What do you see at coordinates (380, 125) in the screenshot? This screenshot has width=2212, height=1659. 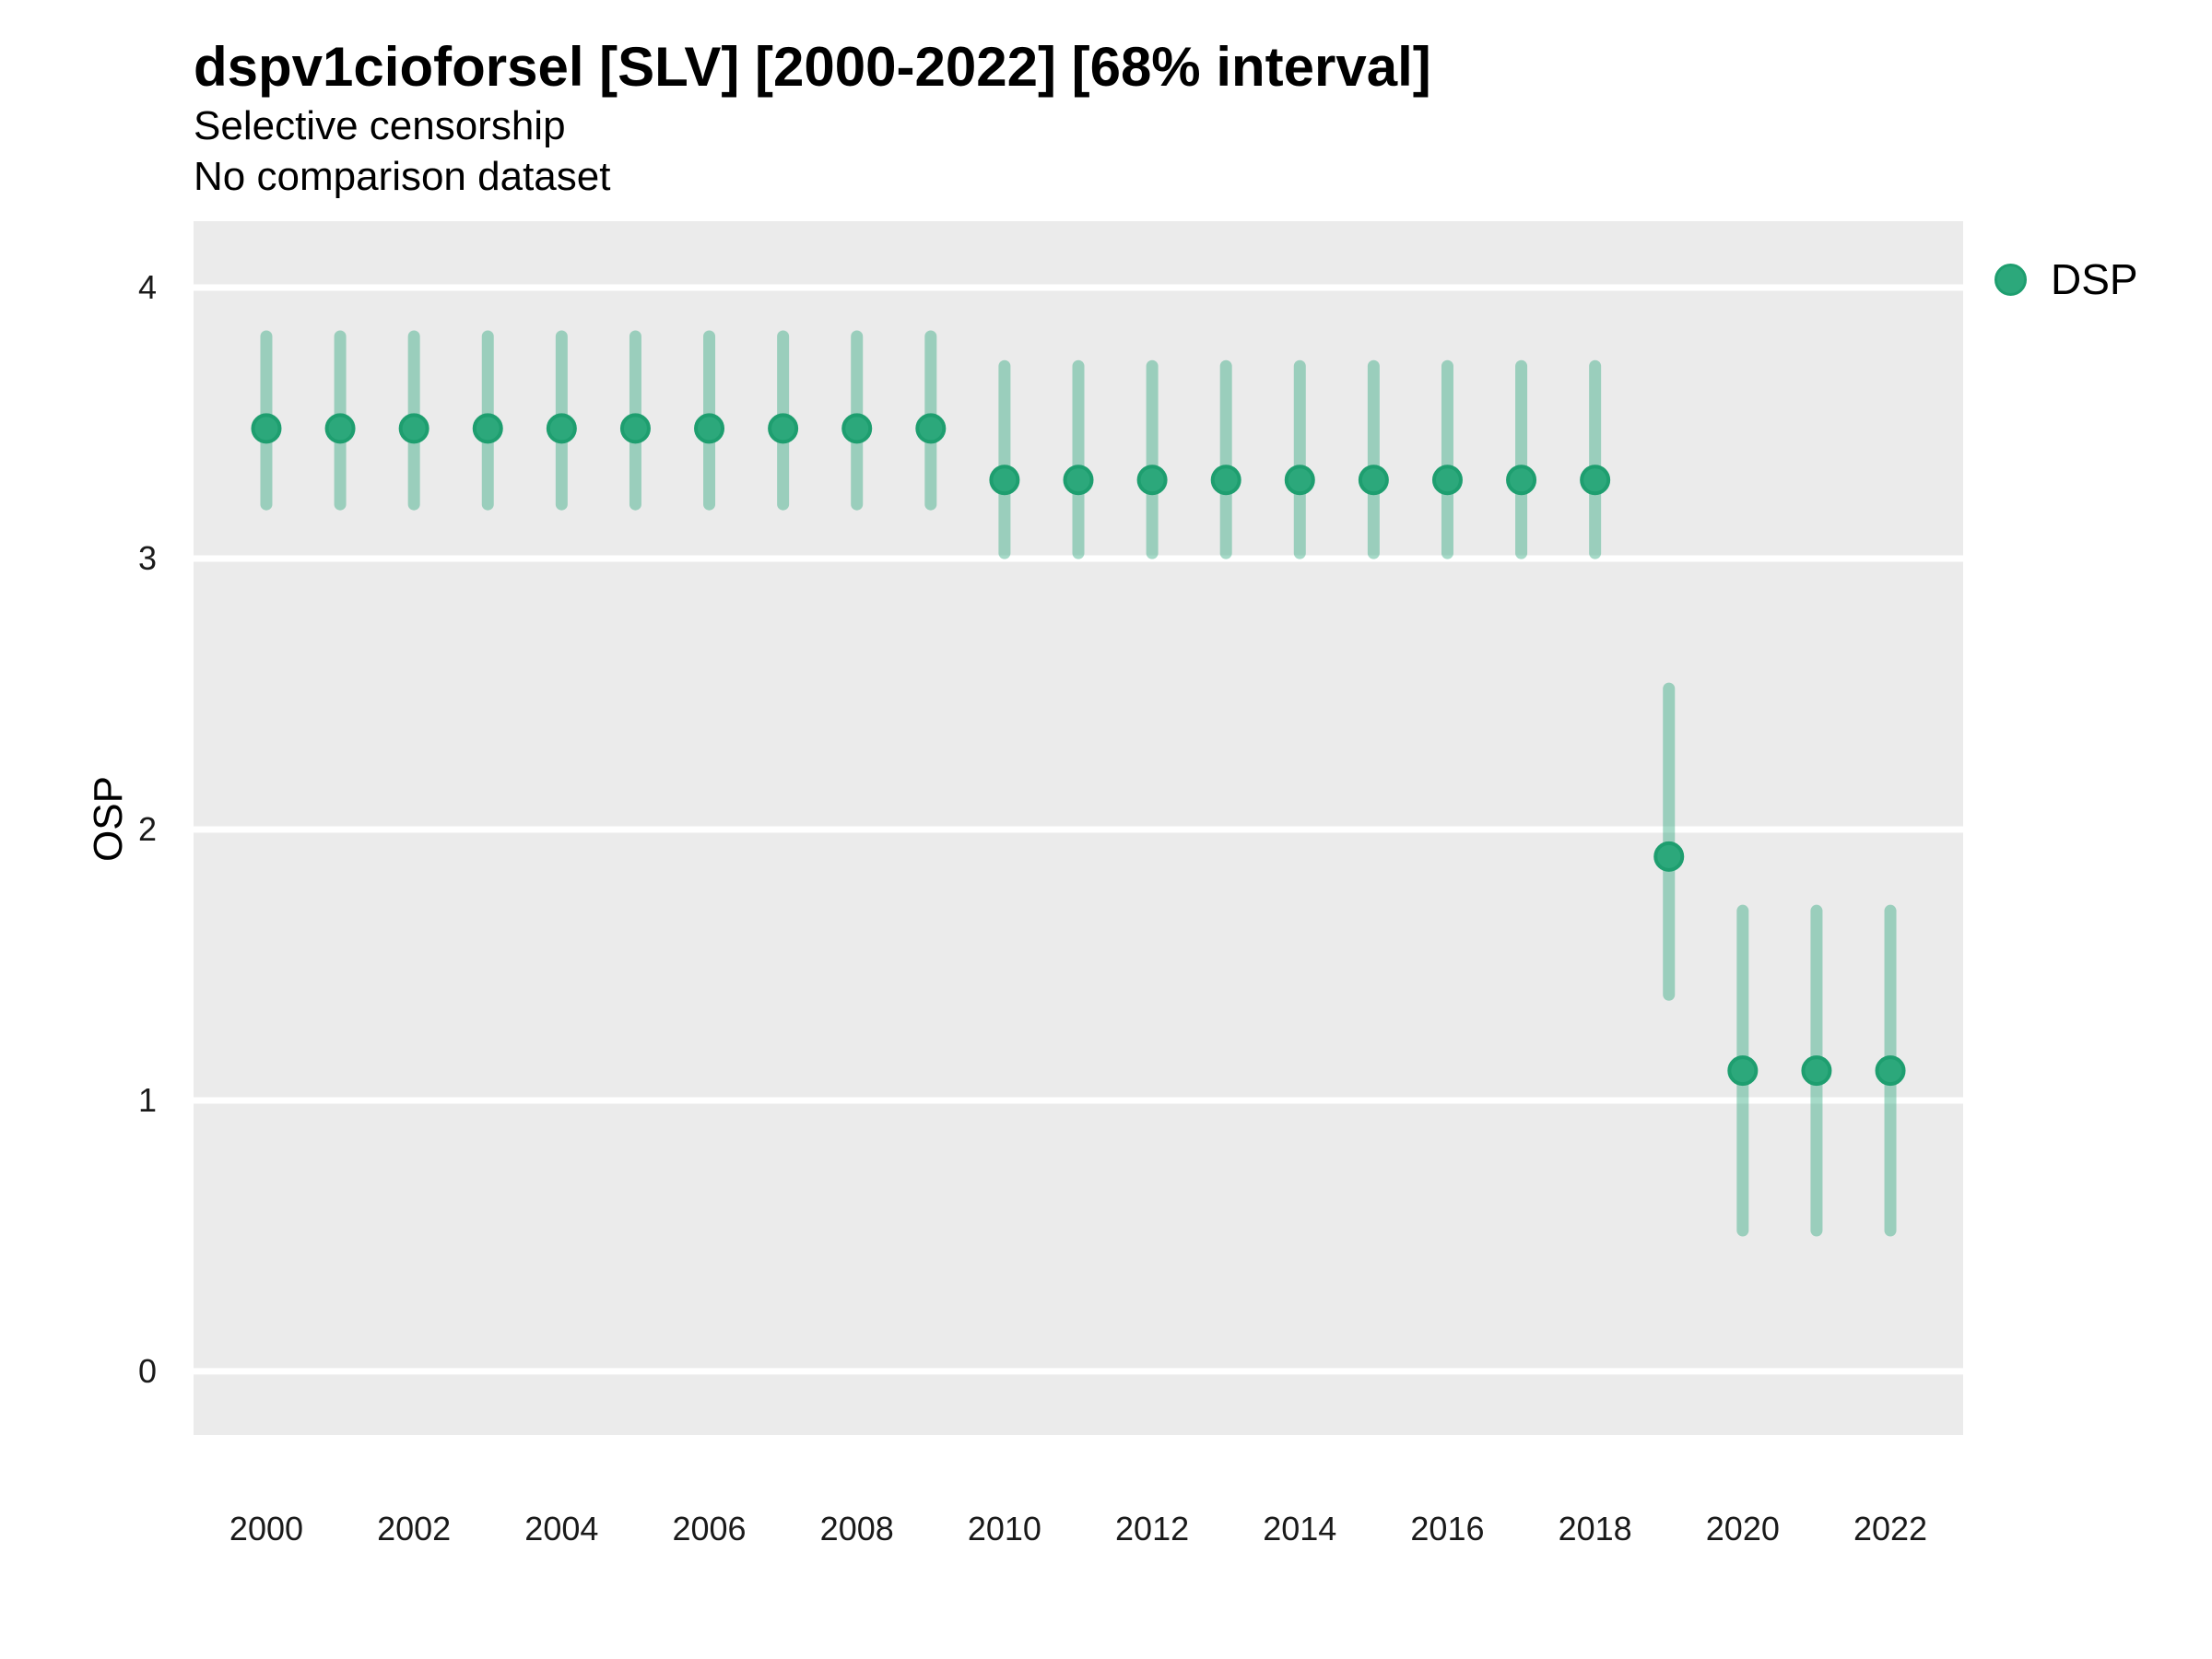 I see `chart-subtitle-1: Selective censorship` at bounding box center [380, 125].